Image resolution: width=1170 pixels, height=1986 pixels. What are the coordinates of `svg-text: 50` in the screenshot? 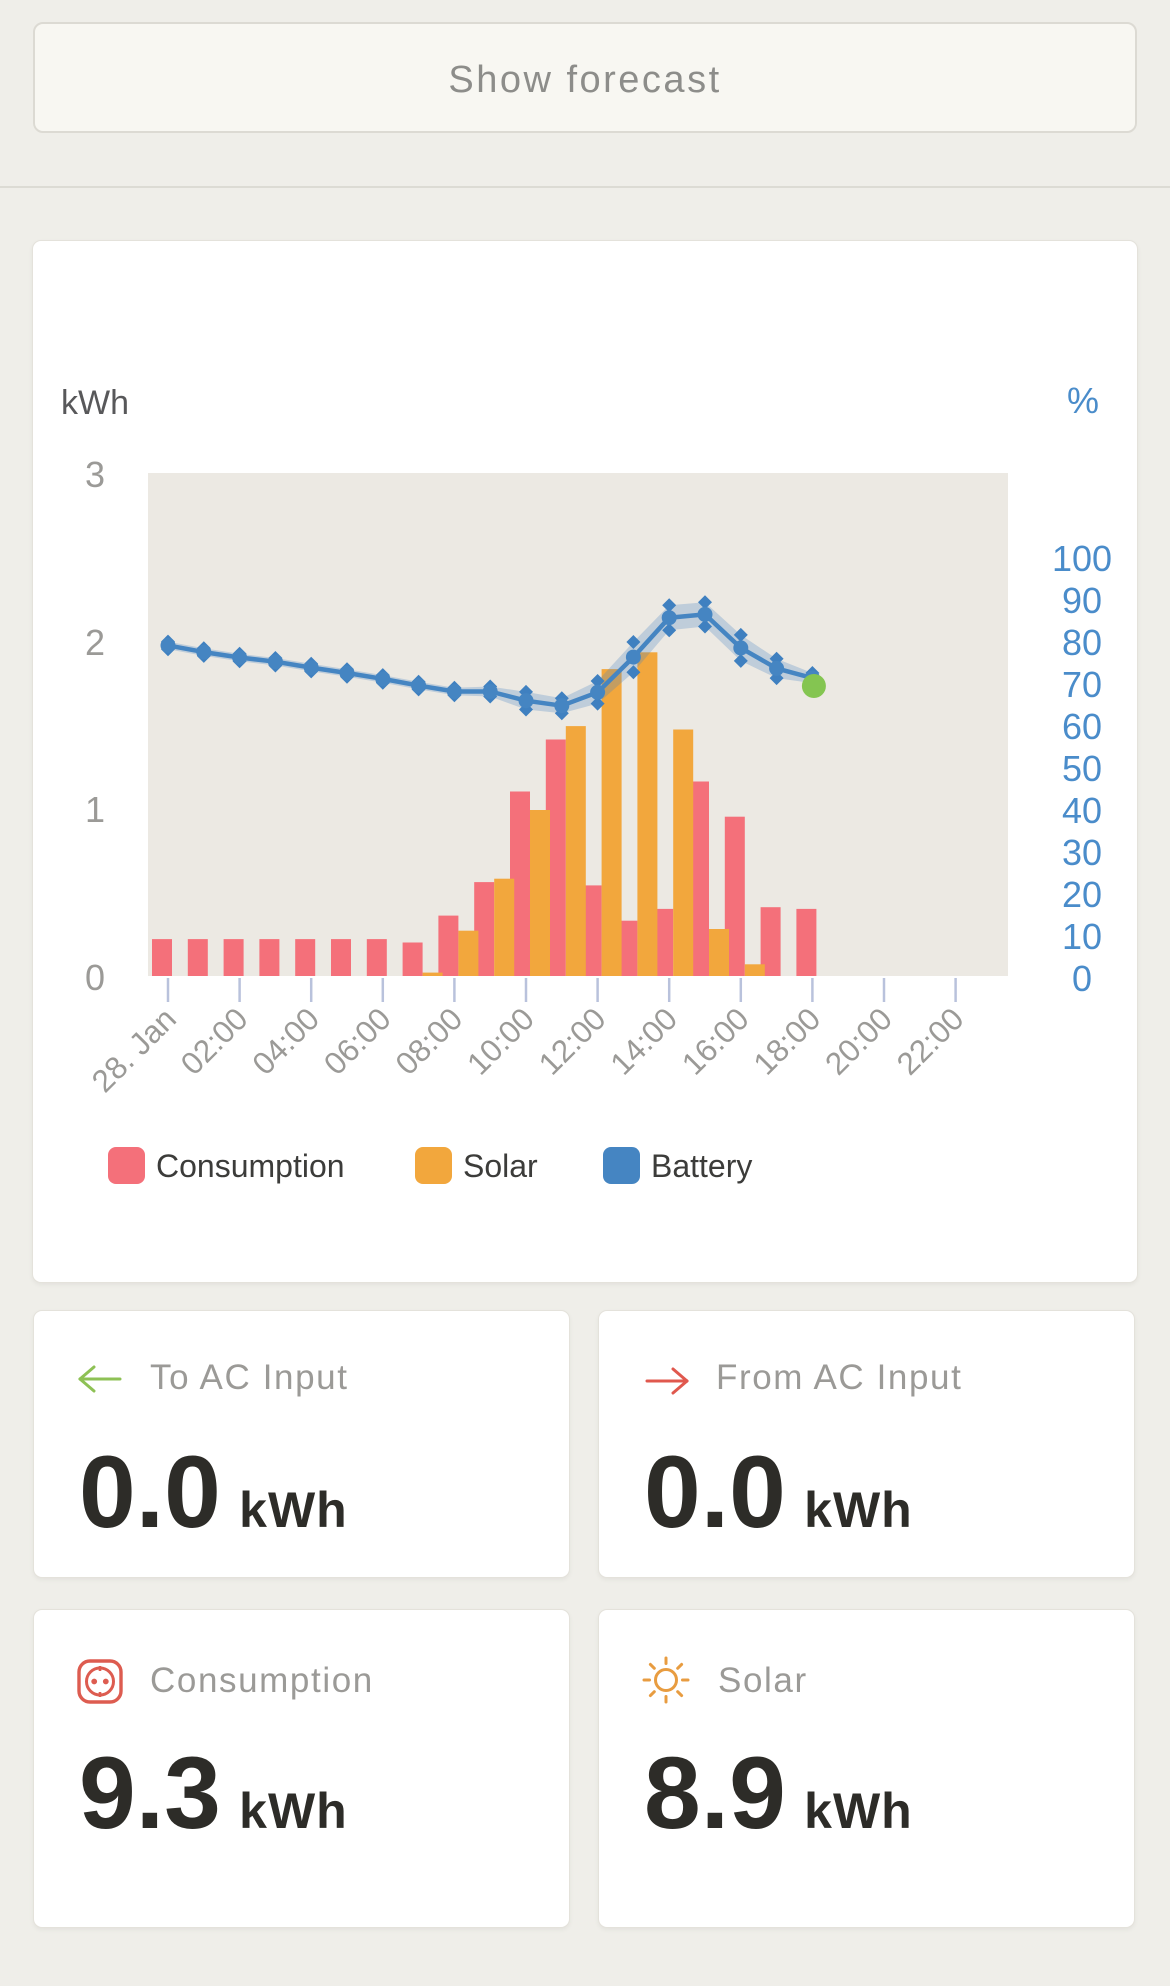 It's located at (1082, 768).